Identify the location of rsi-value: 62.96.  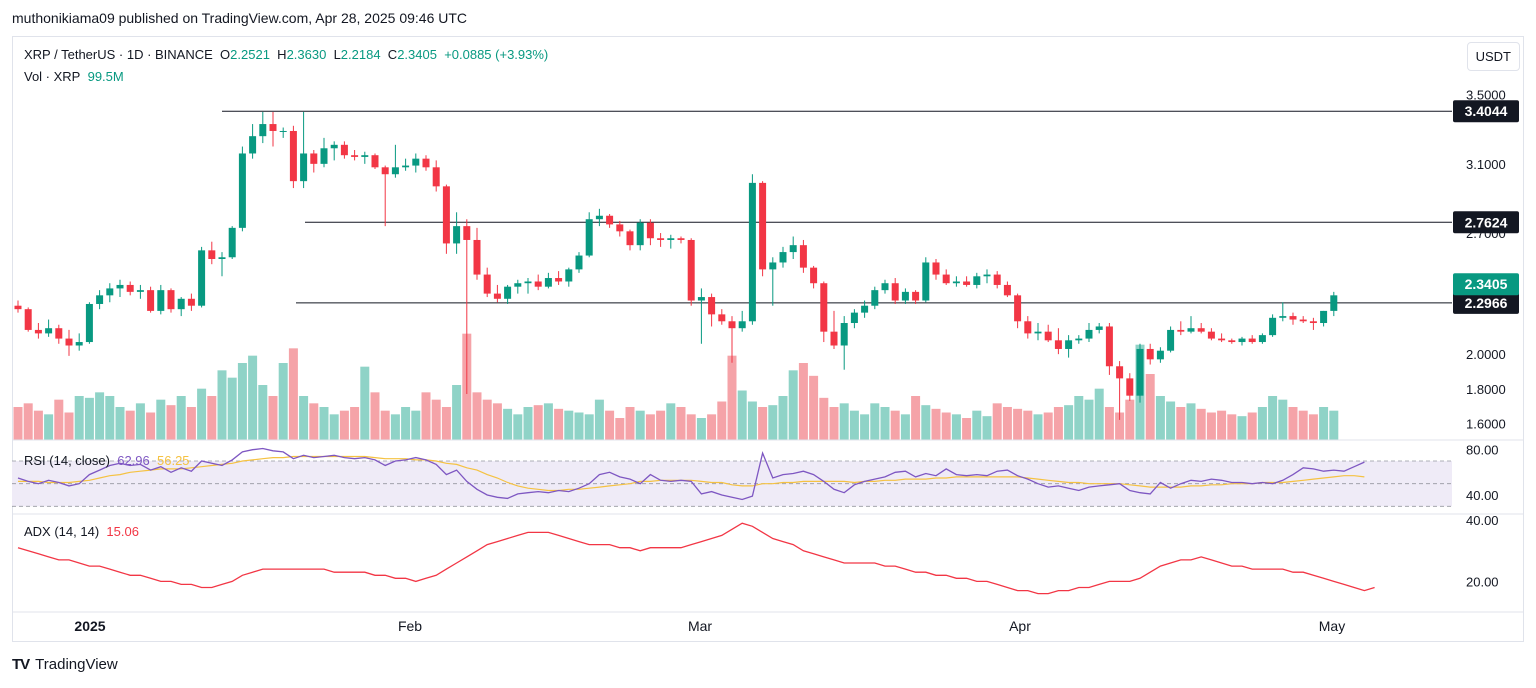
(133, 460).